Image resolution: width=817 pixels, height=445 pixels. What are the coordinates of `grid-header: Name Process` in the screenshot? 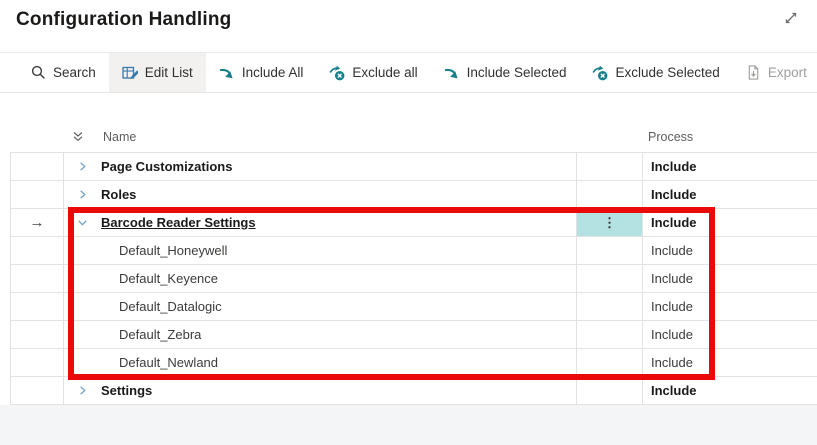 It's located at (413, 139).